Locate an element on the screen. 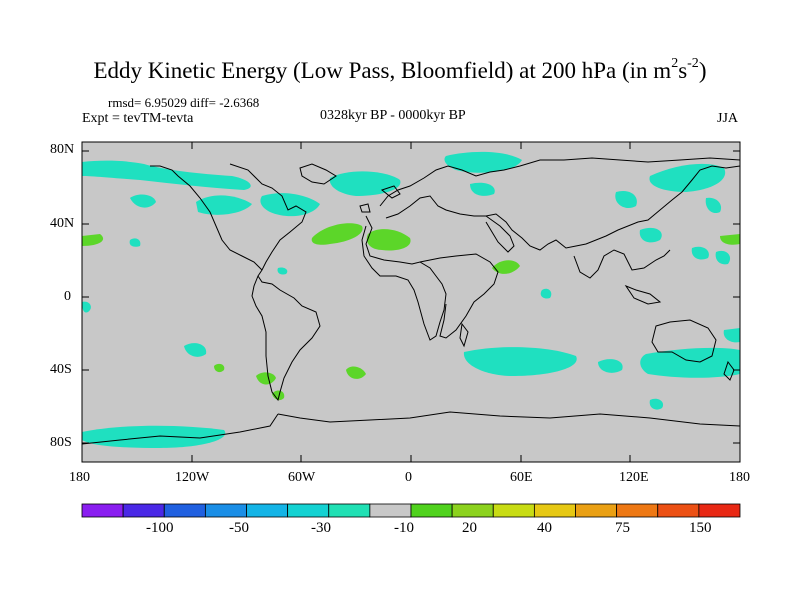 The height and width of the screenshot is (600, 800). colorbar-label: 75 is located at coordinates (622, 528).